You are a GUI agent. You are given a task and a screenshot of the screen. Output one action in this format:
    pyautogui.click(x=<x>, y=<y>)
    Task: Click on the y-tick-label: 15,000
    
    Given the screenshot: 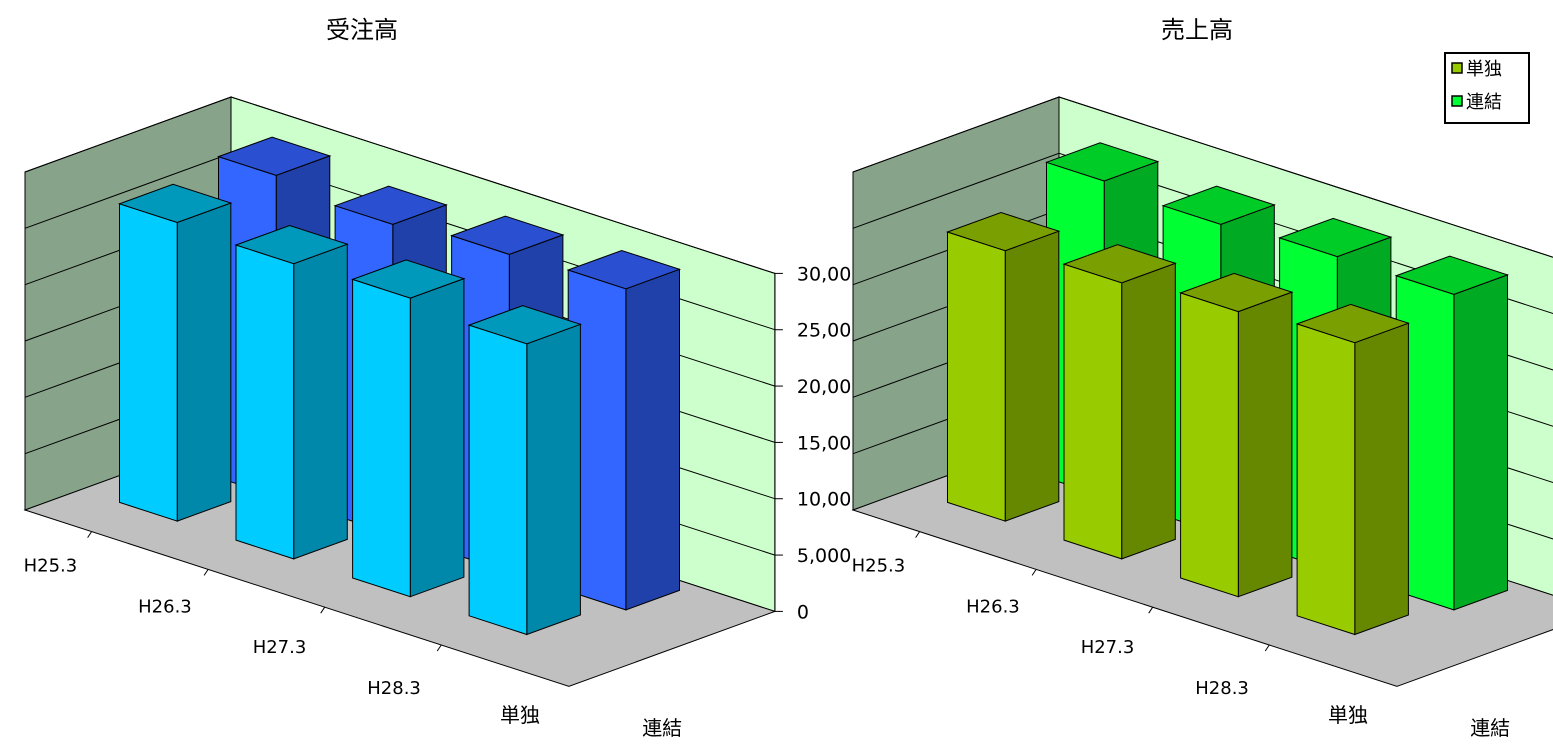 What is the action you would take?
    pyautogui.click(x=830, y=443)
    